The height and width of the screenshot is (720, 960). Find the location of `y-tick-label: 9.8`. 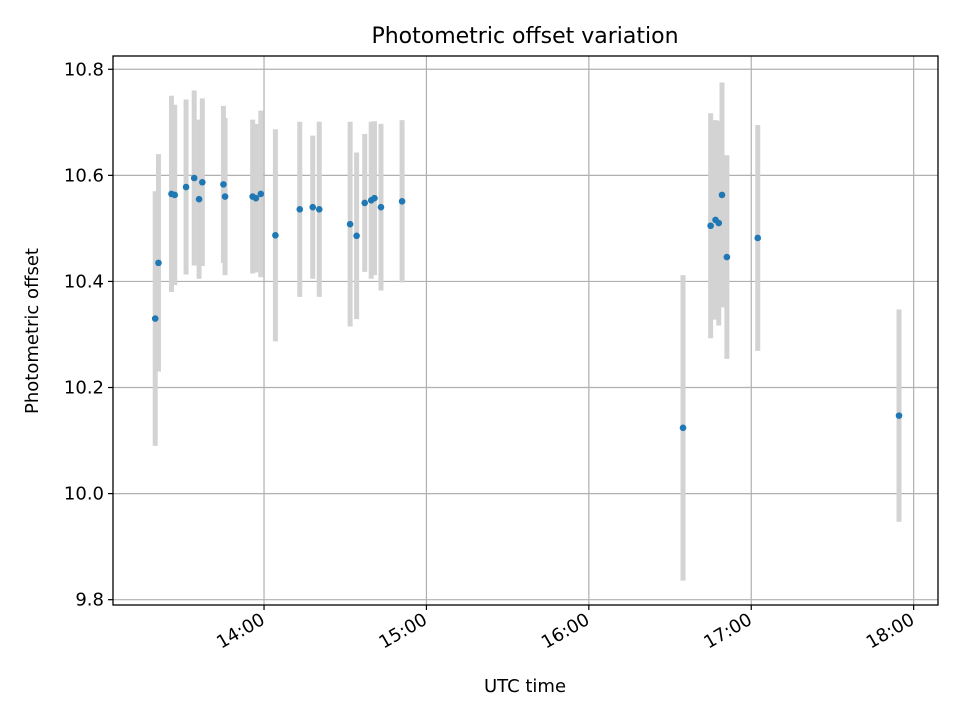

y-tick-label: 9.8 is located at coordinates (89, 600).